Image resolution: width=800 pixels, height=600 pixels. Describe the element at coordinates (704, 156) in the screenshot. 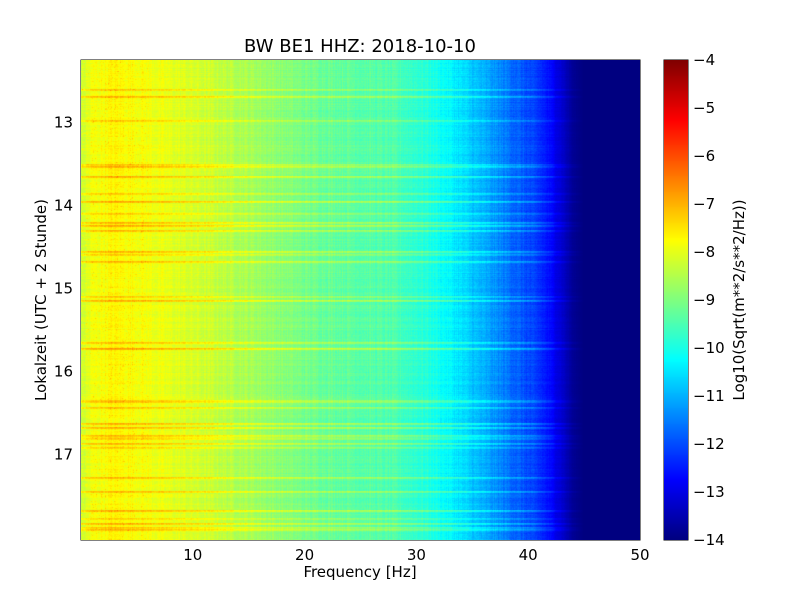

I see `colorbar-tick-label: −6` at that location.